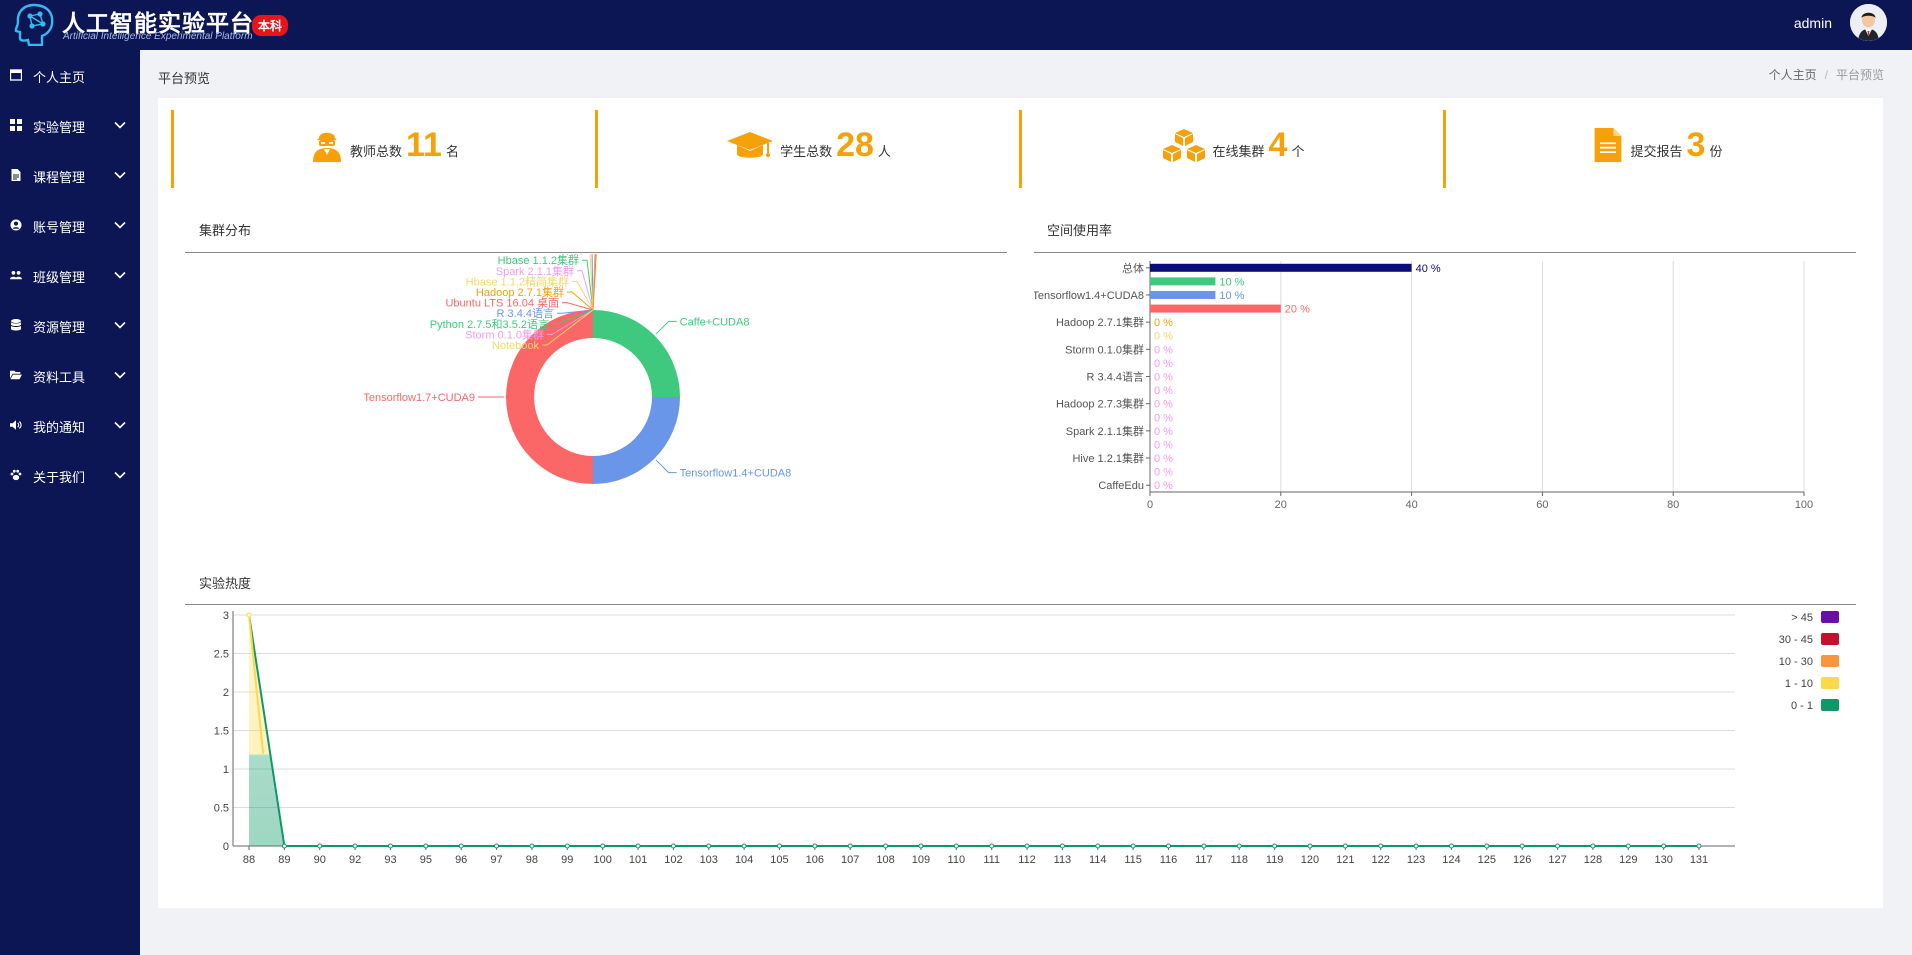  I want to click on x-tick-label: 109, so click(921, 860).